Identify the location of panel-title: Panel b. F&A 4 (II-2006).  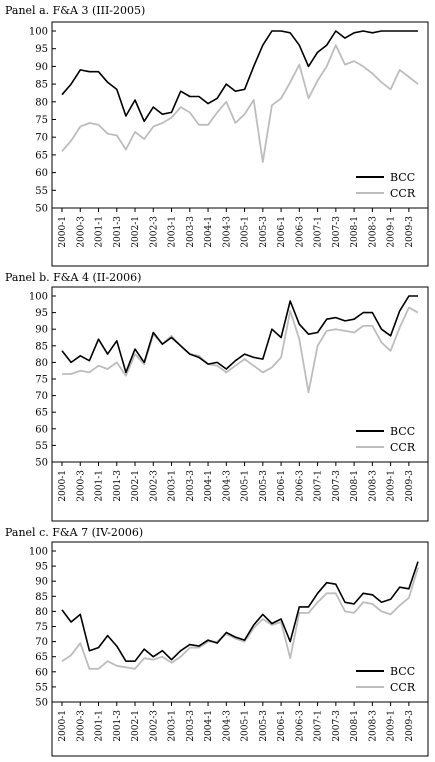
(73, 277).